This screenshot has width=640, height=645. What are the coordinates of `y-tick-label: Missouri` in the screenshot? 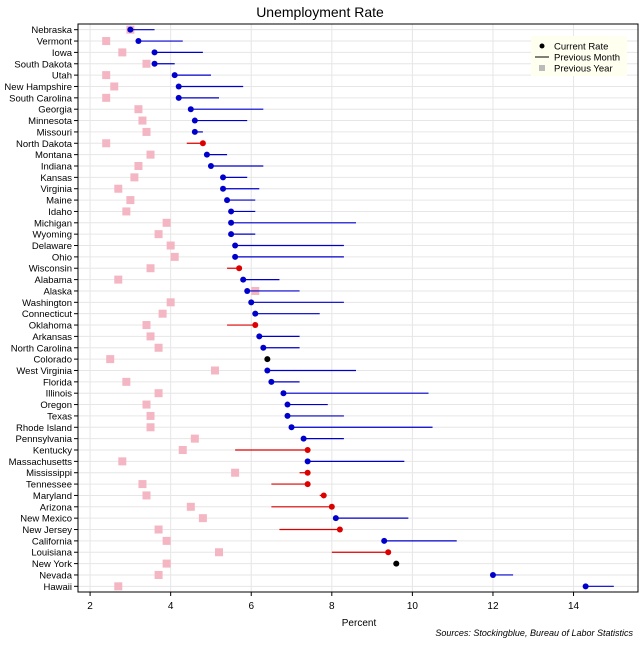 It's located at (54, 132).